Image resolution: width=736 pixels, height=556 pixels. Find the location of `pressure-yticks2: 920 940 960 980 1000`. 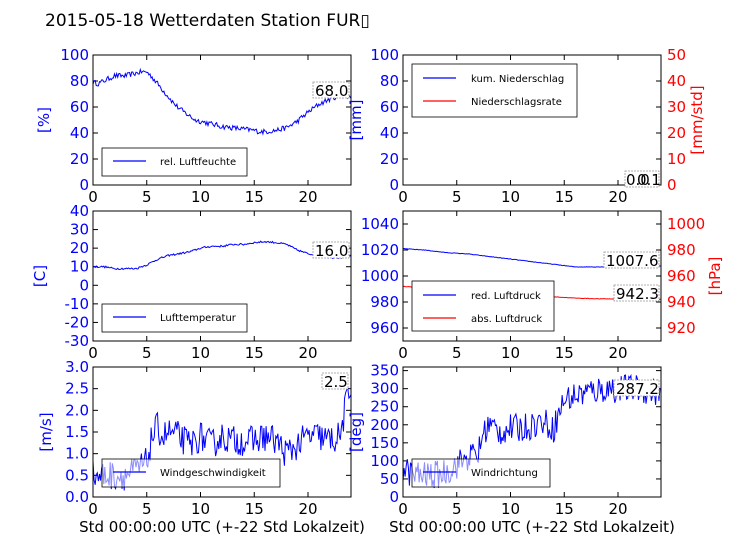

pressure-yticks2: 920 940 960 980 1000 is located at coordinates (680, 276).